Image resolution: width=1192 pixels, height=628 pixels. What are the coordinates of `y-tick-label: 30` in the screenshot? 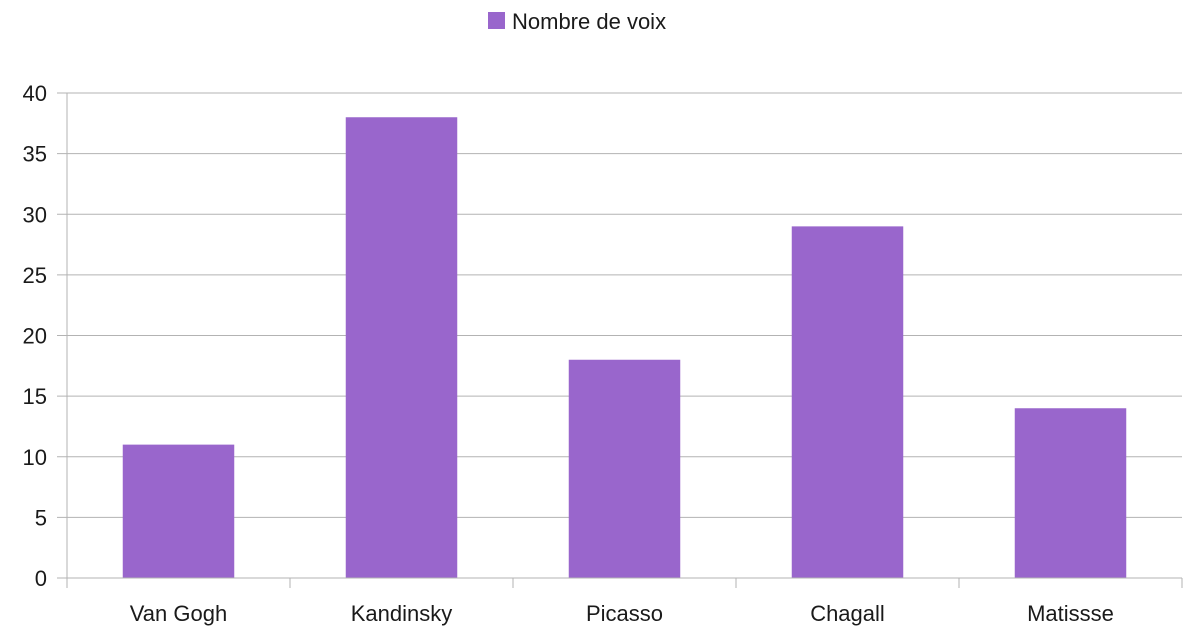 It's located at (35, 214).